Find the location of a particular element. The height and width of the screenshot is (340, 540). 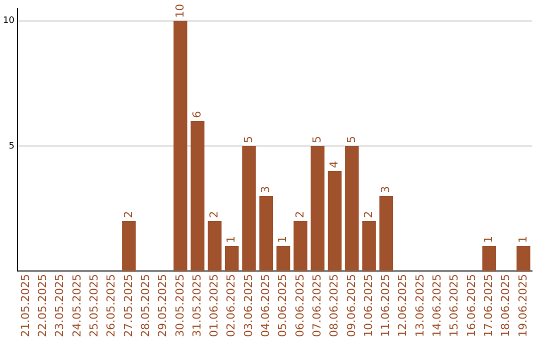

x-tick-label: 09.06.2025 is located at coordinates (351, 306).